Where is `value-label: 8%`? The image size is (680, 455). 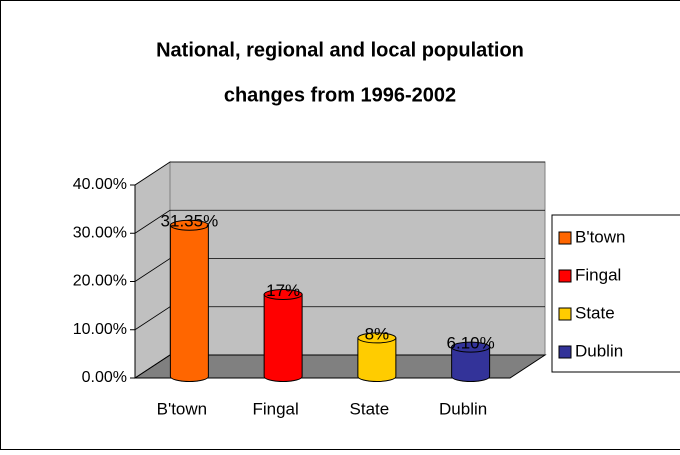 value-label: 8% is located at coordinates (377, 333).